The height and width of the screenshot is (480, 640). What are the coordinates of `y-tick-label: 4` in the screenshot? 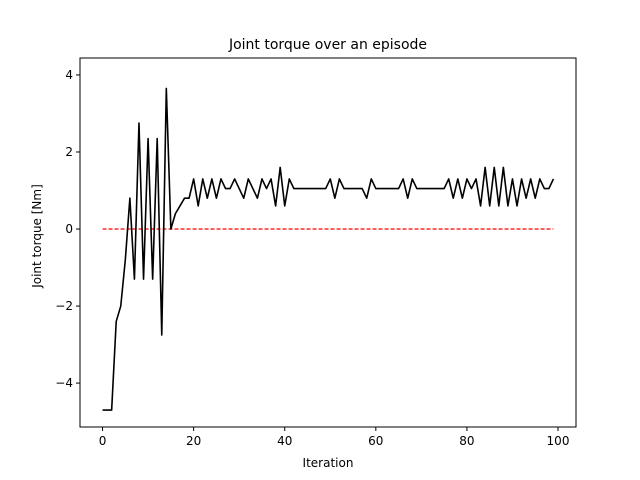 It's located at (69, 75).